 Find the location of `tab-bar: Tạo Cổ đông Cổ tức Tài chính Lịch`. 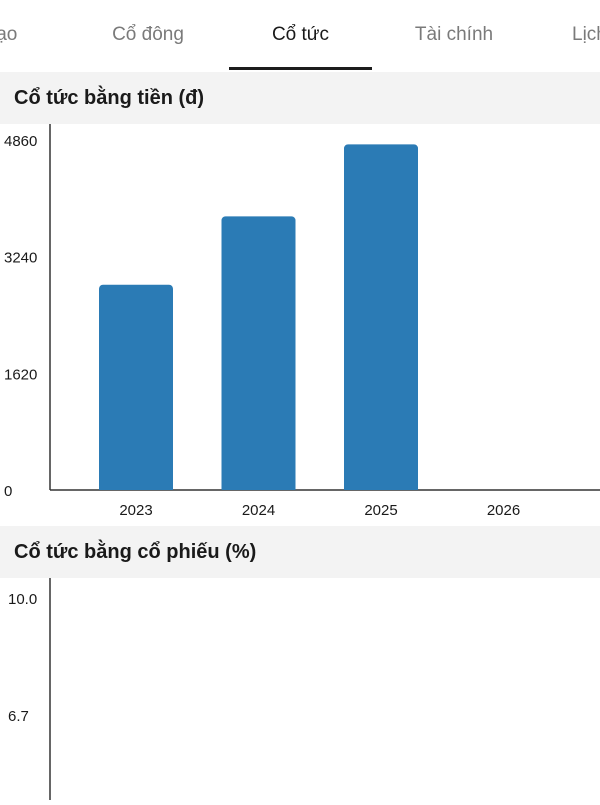

tab-bar: Tạo Cổ đông Cổ tức Tài chính Lịch is located at coordinates (300, 35).